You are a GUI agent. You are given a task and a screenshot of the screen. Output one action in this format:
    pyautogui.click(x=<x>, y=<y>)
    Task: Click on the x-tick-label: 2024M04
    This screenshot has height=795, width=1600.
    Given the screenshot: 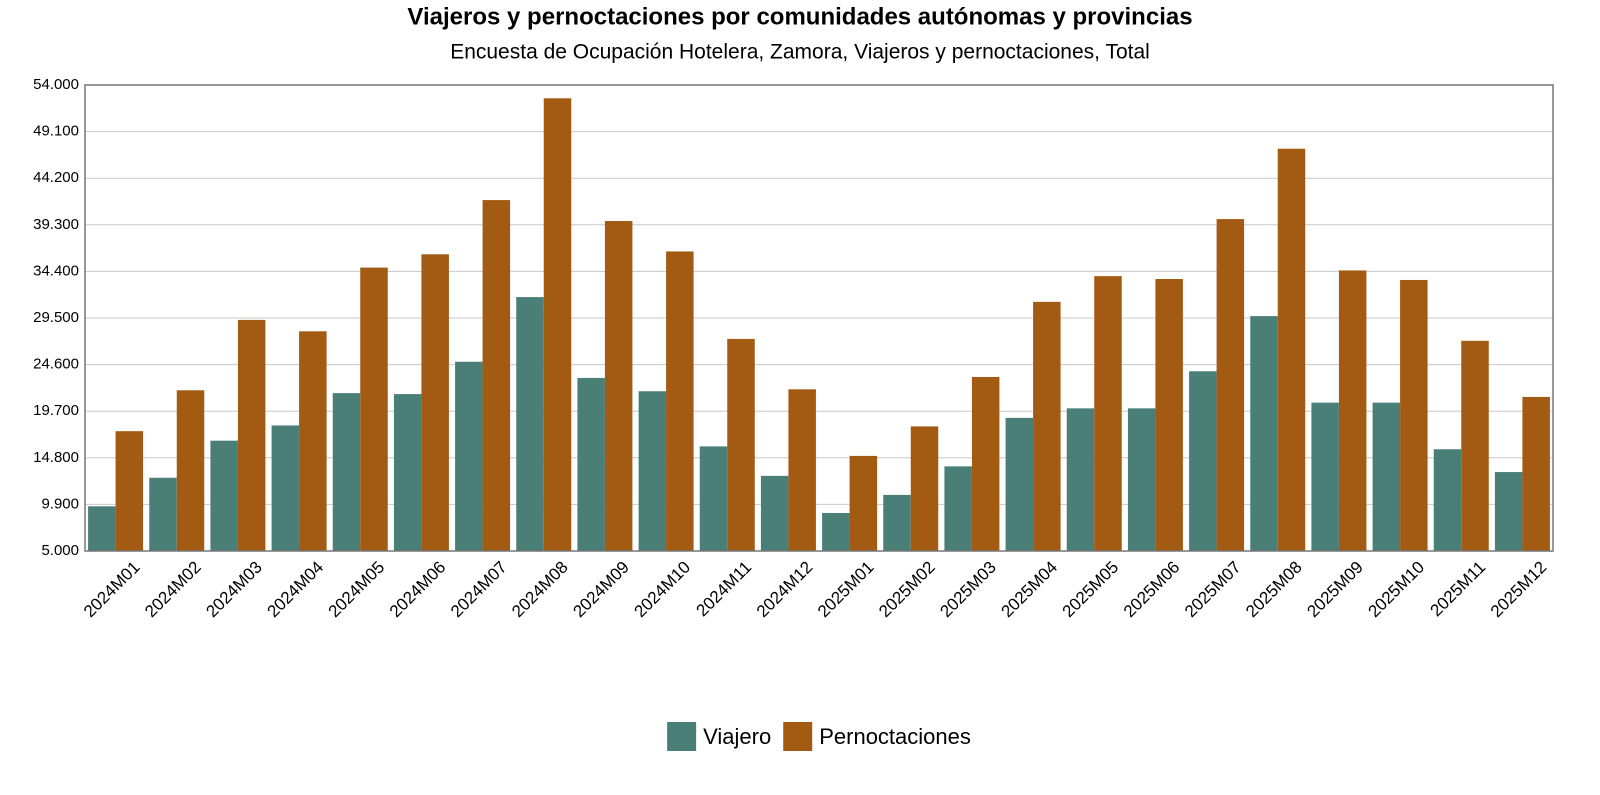 What is the action you would take?
    pyautogui.click(x=296, y=590)
    